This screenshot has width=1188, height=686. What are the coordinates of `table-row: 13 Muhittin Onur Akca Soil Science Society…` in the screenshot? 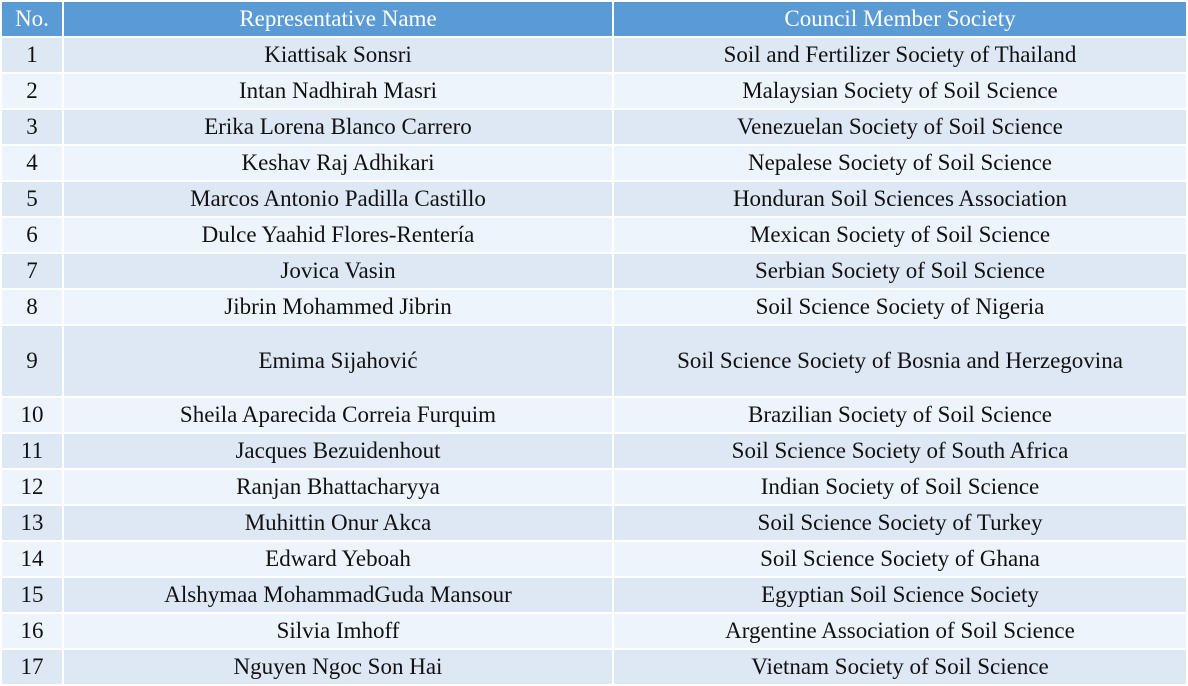 It's located at (594, 523).